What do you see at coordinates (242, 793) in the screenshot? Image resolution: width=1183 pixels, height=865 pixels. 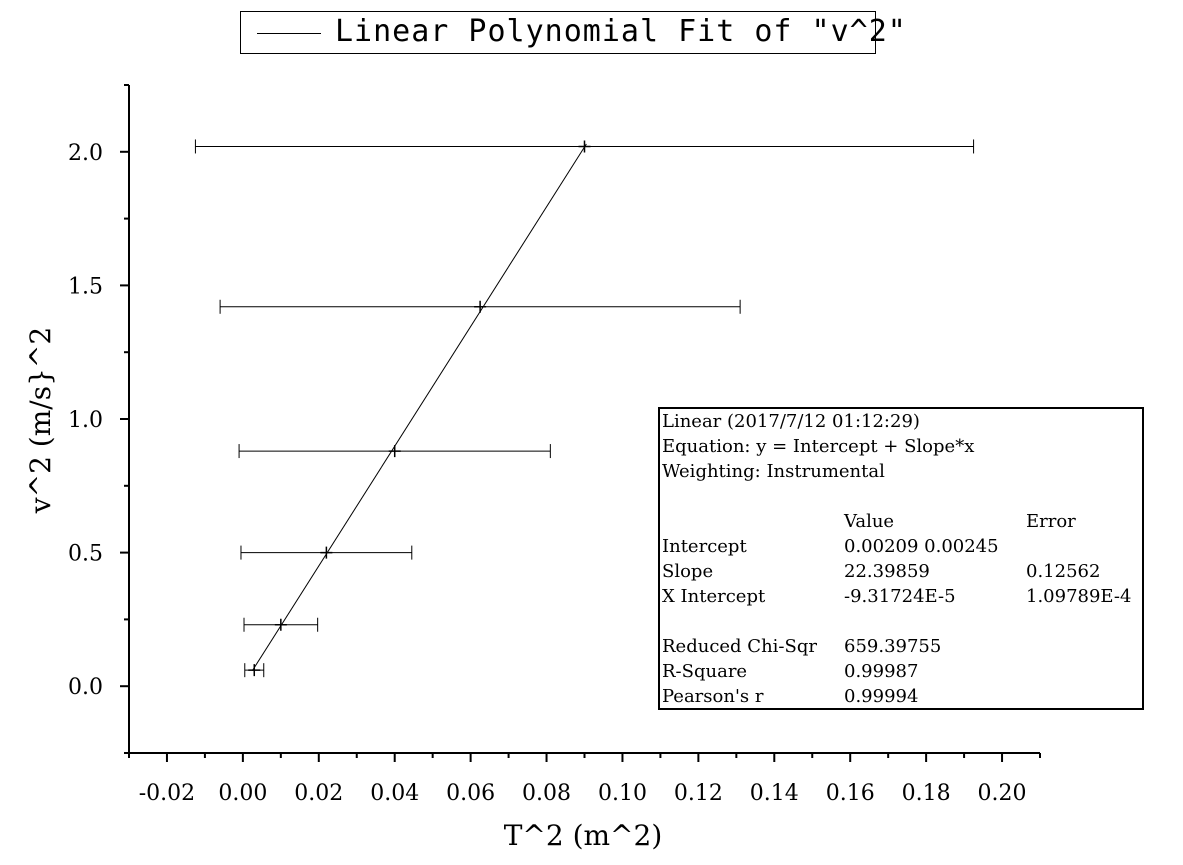 I see `x-tick-label: 0.00` at bounding box center [242, 793].